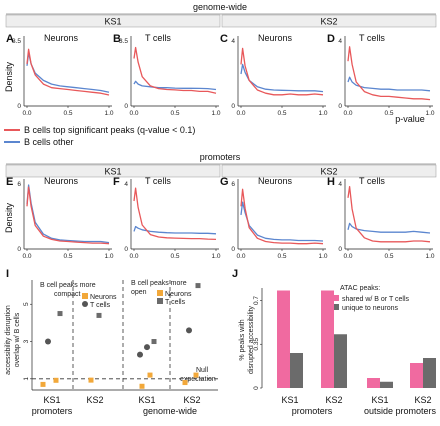  What do you see at coordinates (224, 182) in the screenshot?
I see `panel-letter: G` at bounding box center [224, 182].